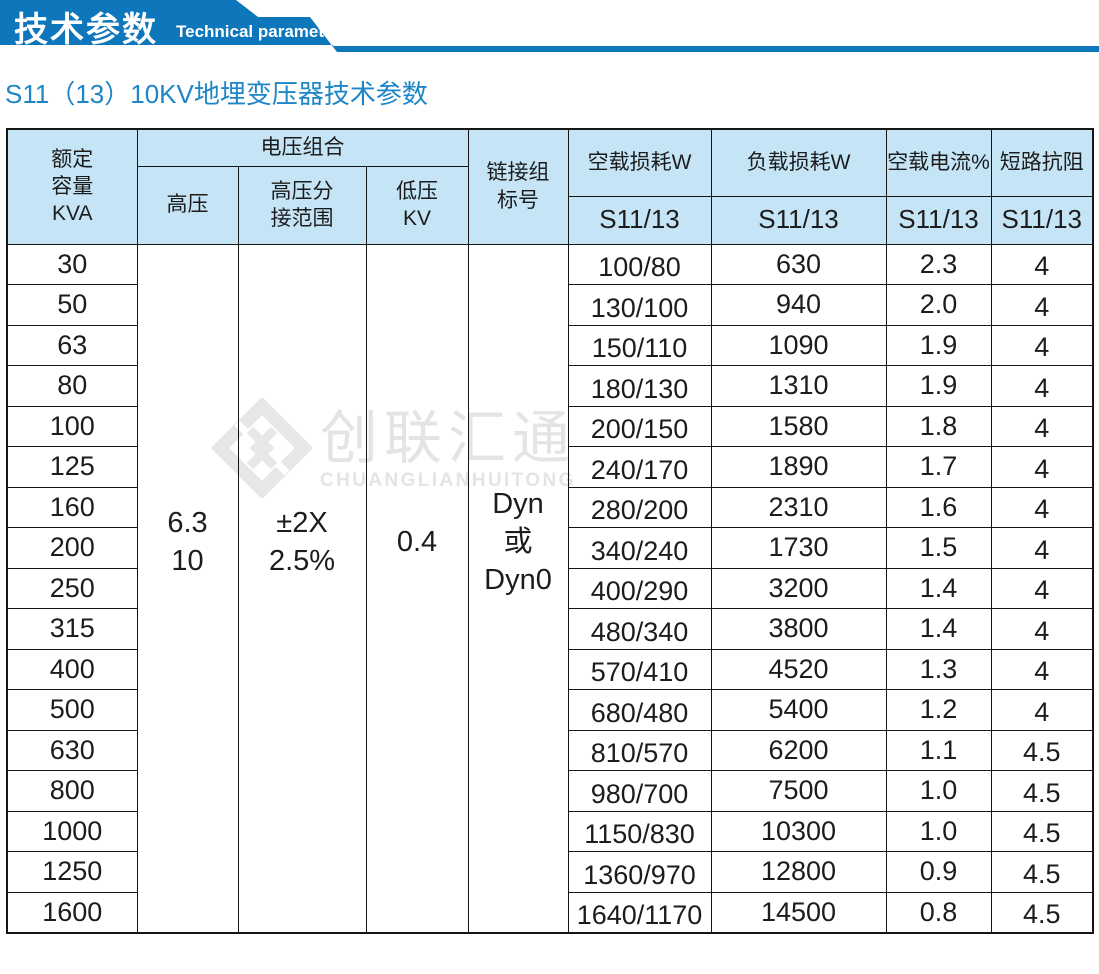 This screenshot has width=1099, height=974. I want to click on col-header-no-load-current: 空载电流%, so click(938, 162).